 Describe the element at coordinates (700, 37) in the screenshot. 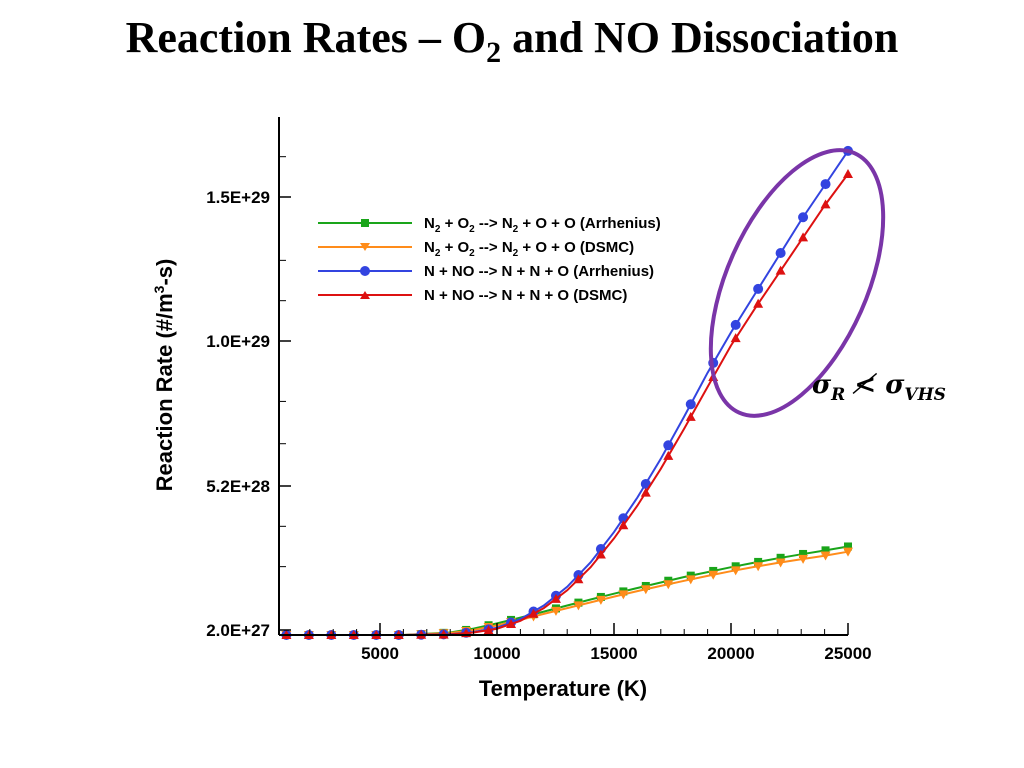

I see `title-text-2: and NO Dissociation` at that location.